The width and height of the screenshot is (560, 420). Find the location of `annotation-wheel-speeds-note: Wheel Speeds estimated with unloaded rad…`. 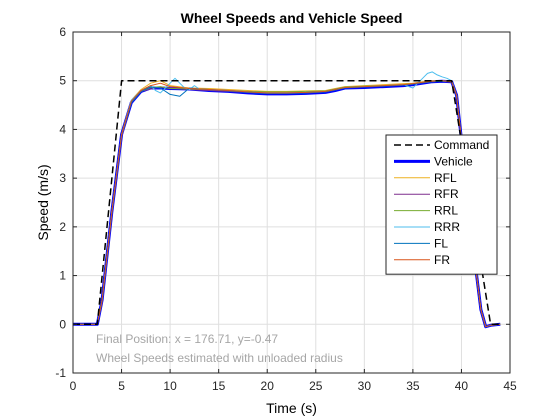

annotation-wheel-speeds-note: Wheel Speeds estimated with unloaded rad… is located at coordinates (219, 358).